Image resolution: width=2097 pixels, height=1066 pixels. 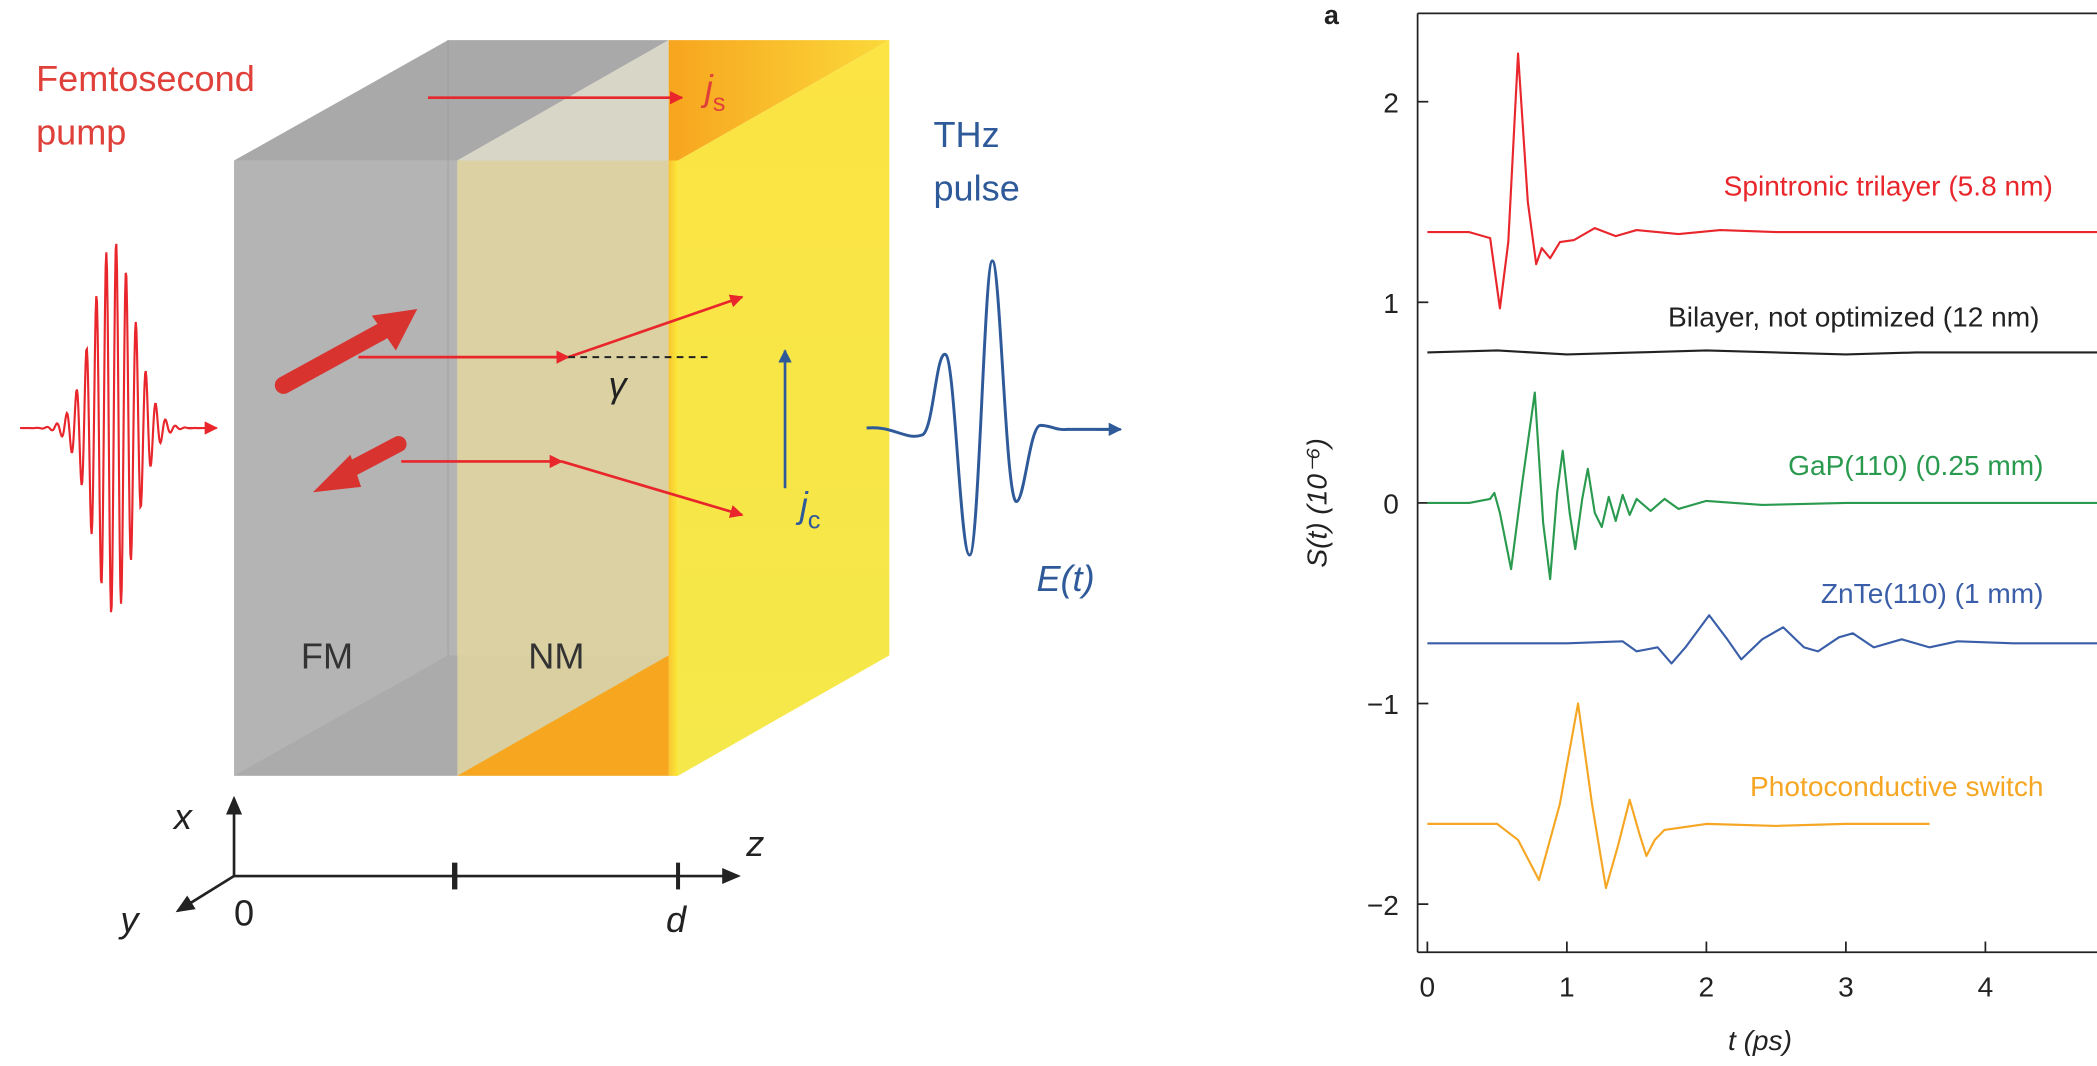 What do you see at coordinates (754, 843) in the screenshot?
I see `z-label: z` at bounding box center [754, 843].